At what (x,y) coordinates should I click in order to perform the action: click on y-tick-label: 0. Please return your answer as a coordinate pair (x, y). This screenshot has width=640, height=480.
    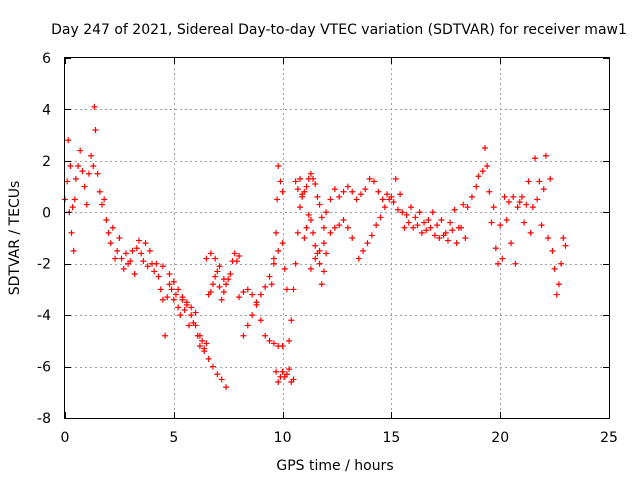
    Looking at the image, I should click on (46, 213).